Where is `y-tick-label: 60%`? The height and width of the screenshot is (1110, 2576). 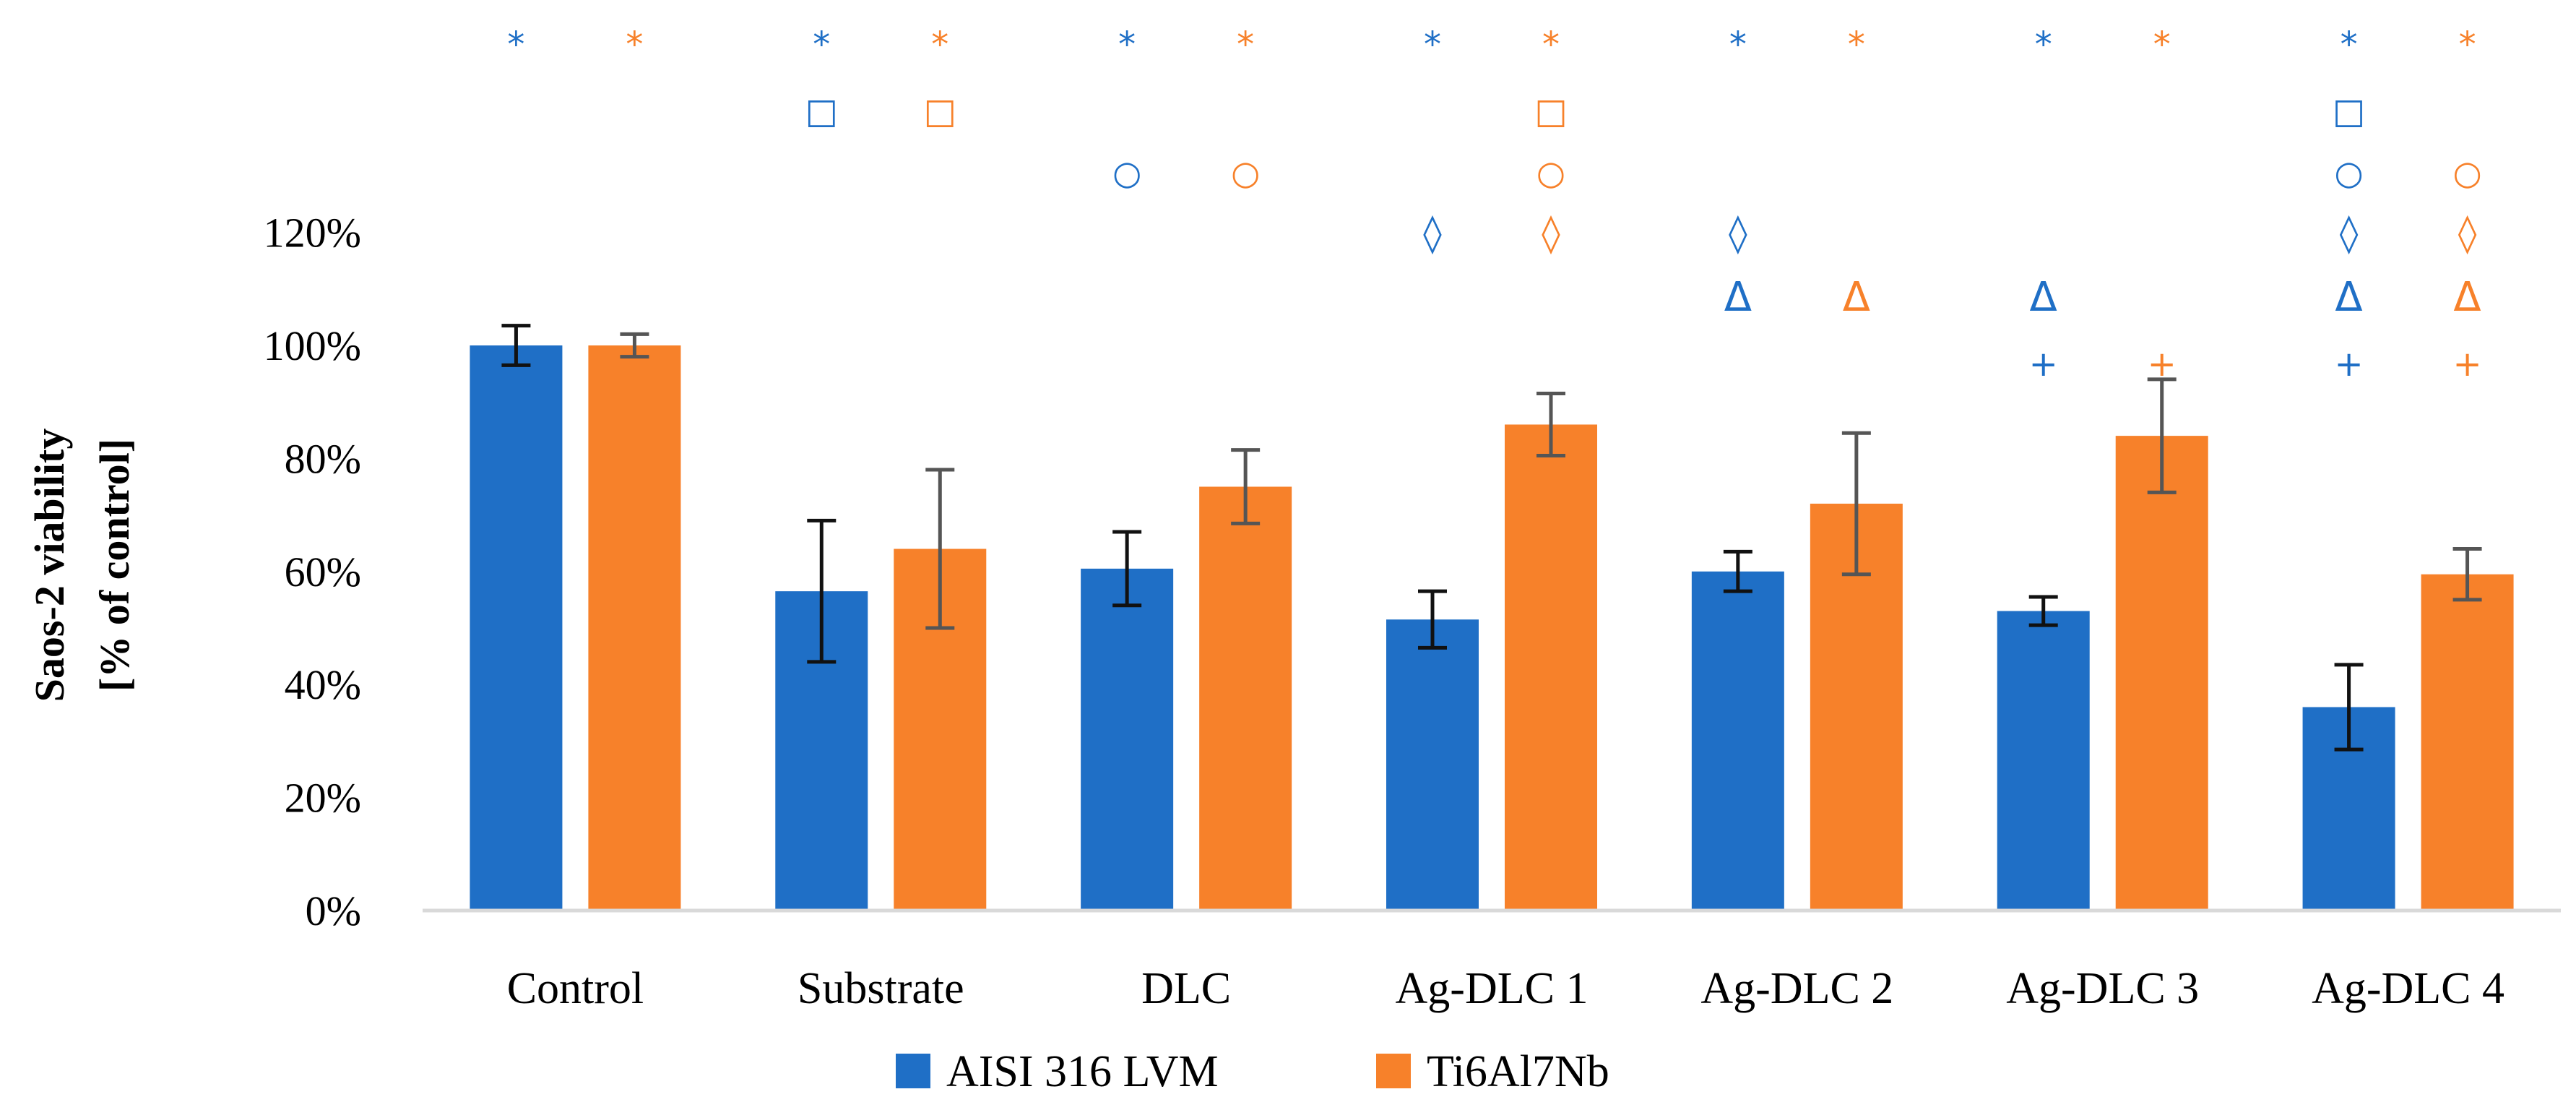
y-tick-label: 60% is located at coordinates (323, 571).